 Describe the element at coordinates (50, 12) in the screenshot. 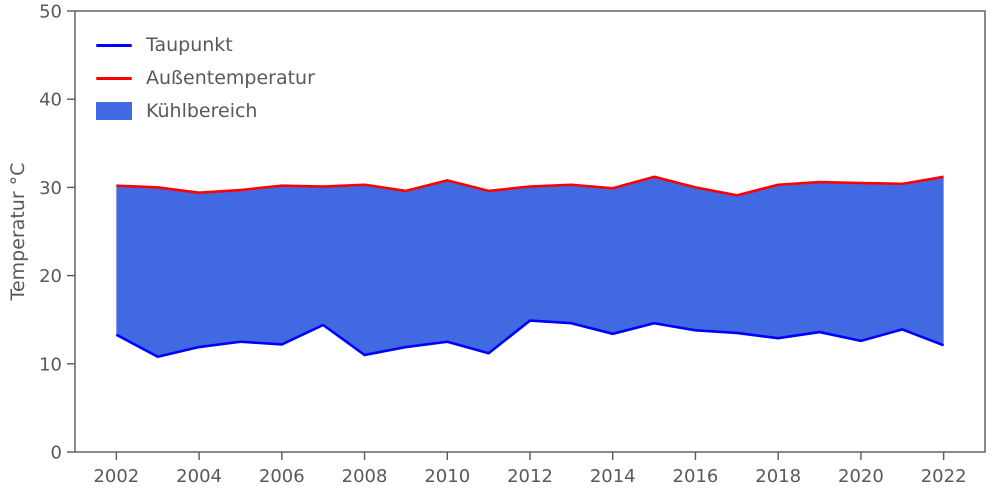

I see `y-tick-label: 50` at that location.